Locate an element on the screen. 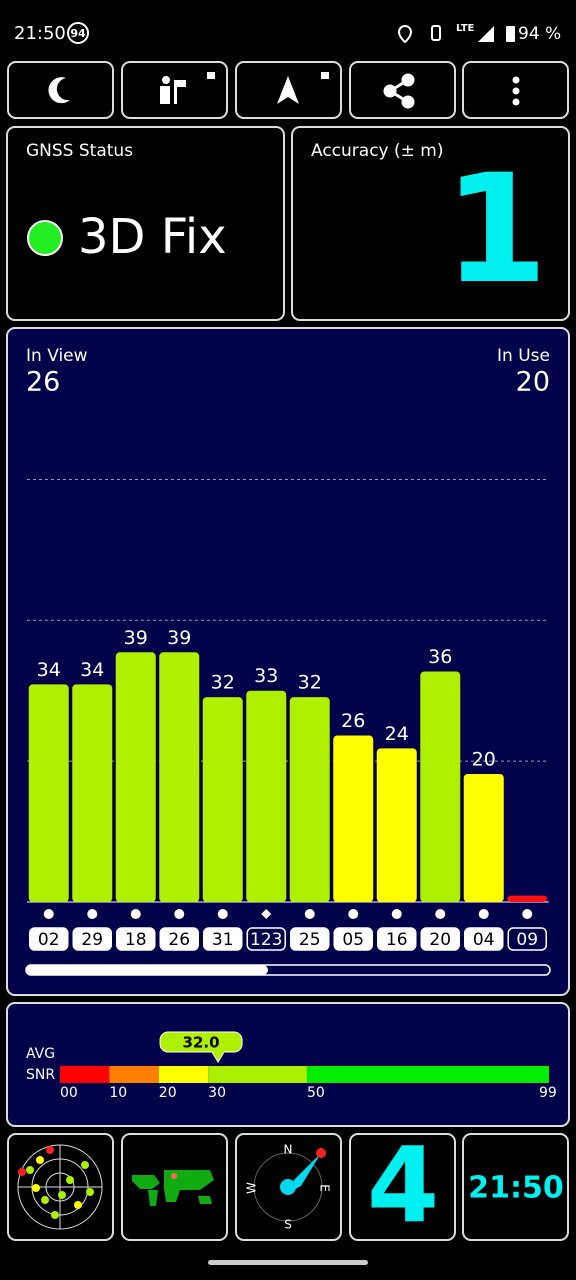 This screenshot has height=1280, width=576. prn-label: 04 is located at coordinates (484, 940).